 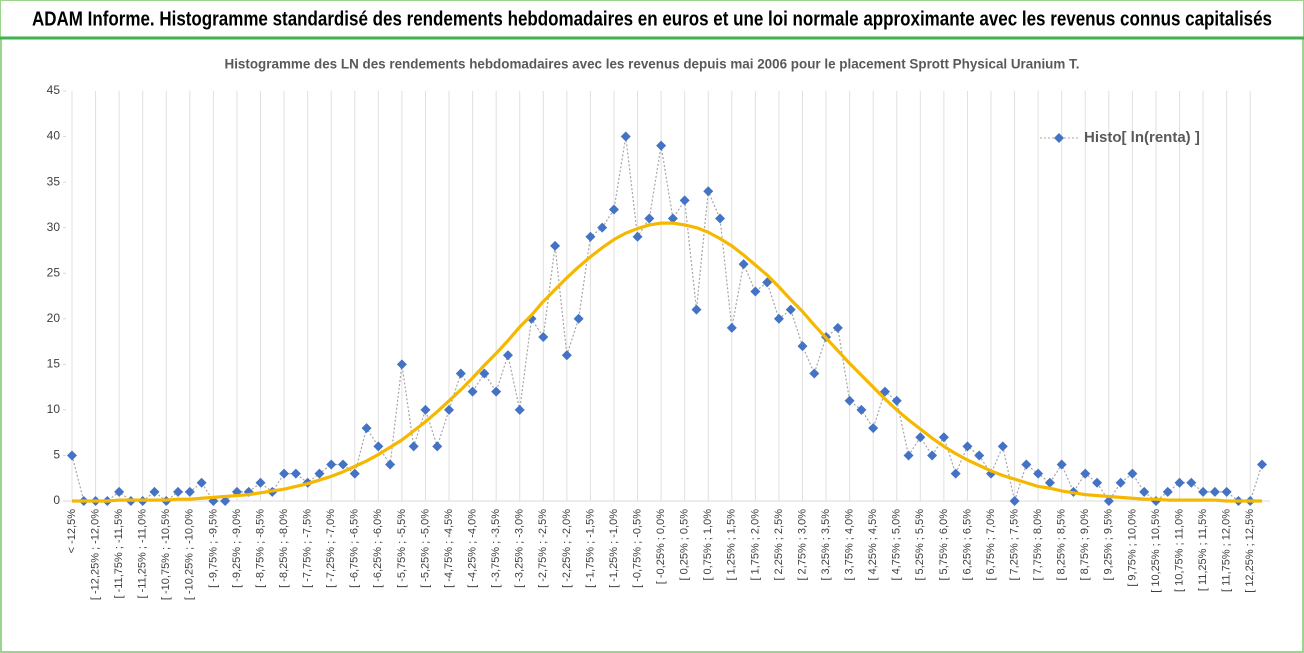 What do you see at coordinates (637, 548) in the screenshot?
I see `x-tick-label: [ -0,75% ; -0,5%` at bounding box center [637, 548].